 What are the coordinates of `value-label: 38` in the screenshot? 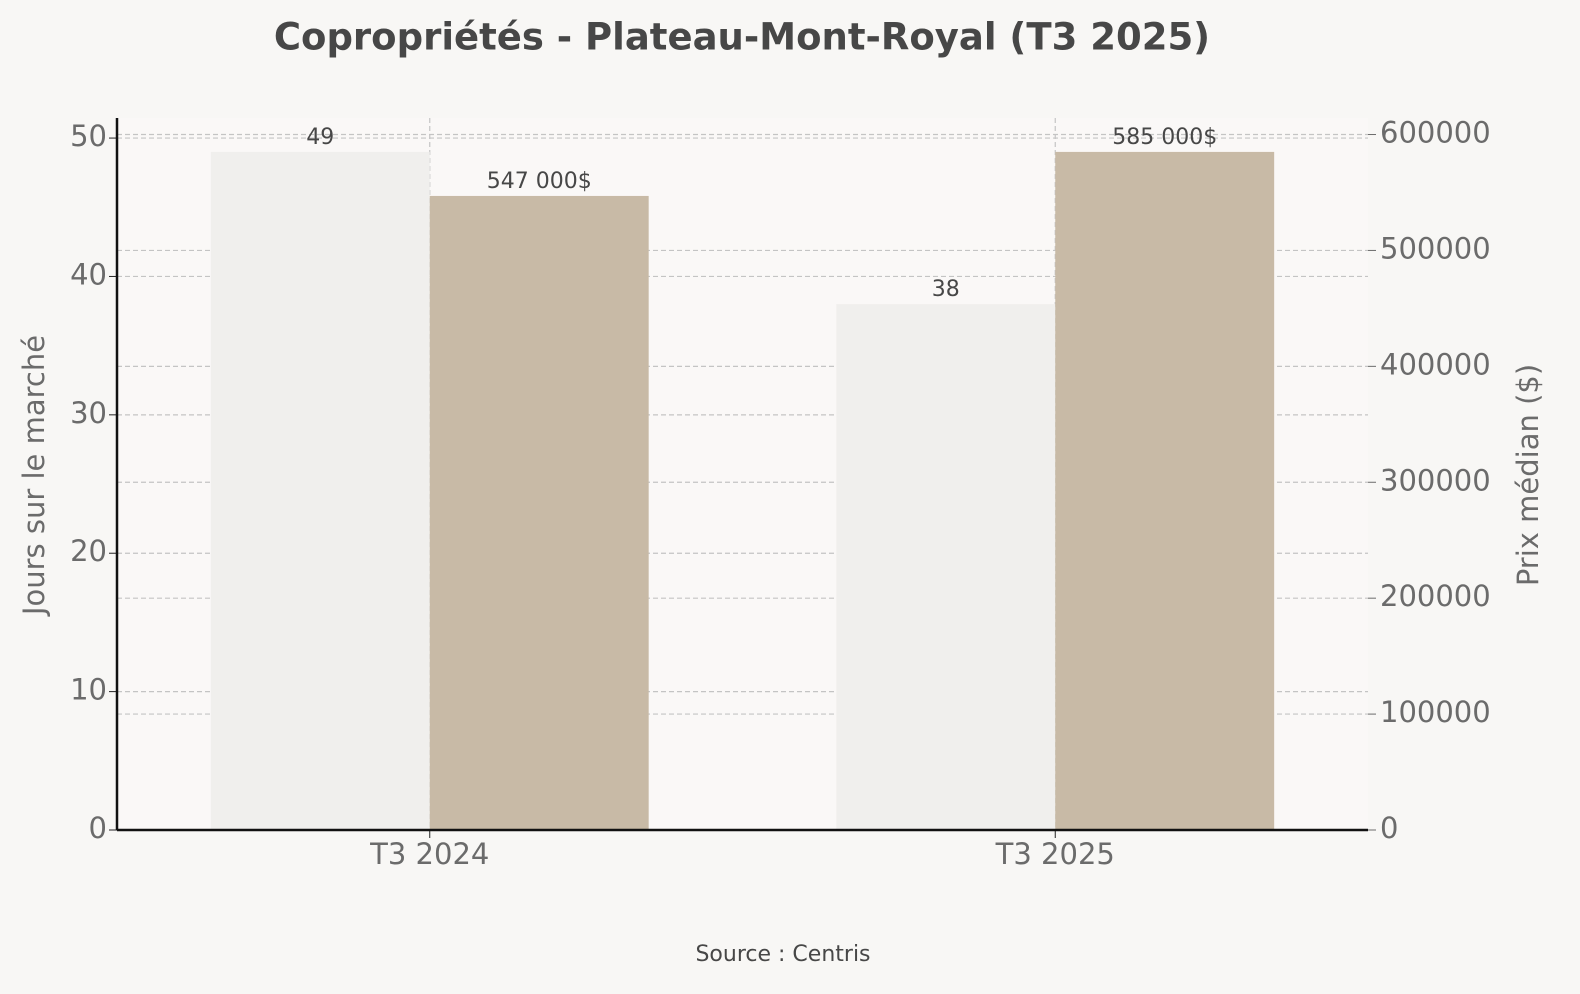 It's located at (946, 289).